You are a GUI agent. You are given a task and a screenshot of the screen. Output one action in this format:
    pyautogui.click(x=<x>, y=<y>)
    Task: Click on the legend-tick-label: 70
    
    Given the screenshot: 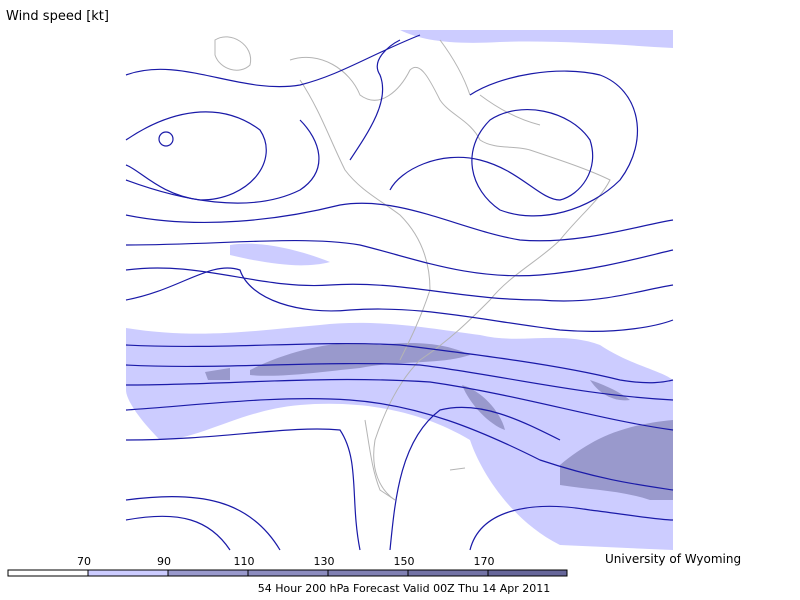 What is the action you would take?
    pyautogui.click(x=84, y=561)
    